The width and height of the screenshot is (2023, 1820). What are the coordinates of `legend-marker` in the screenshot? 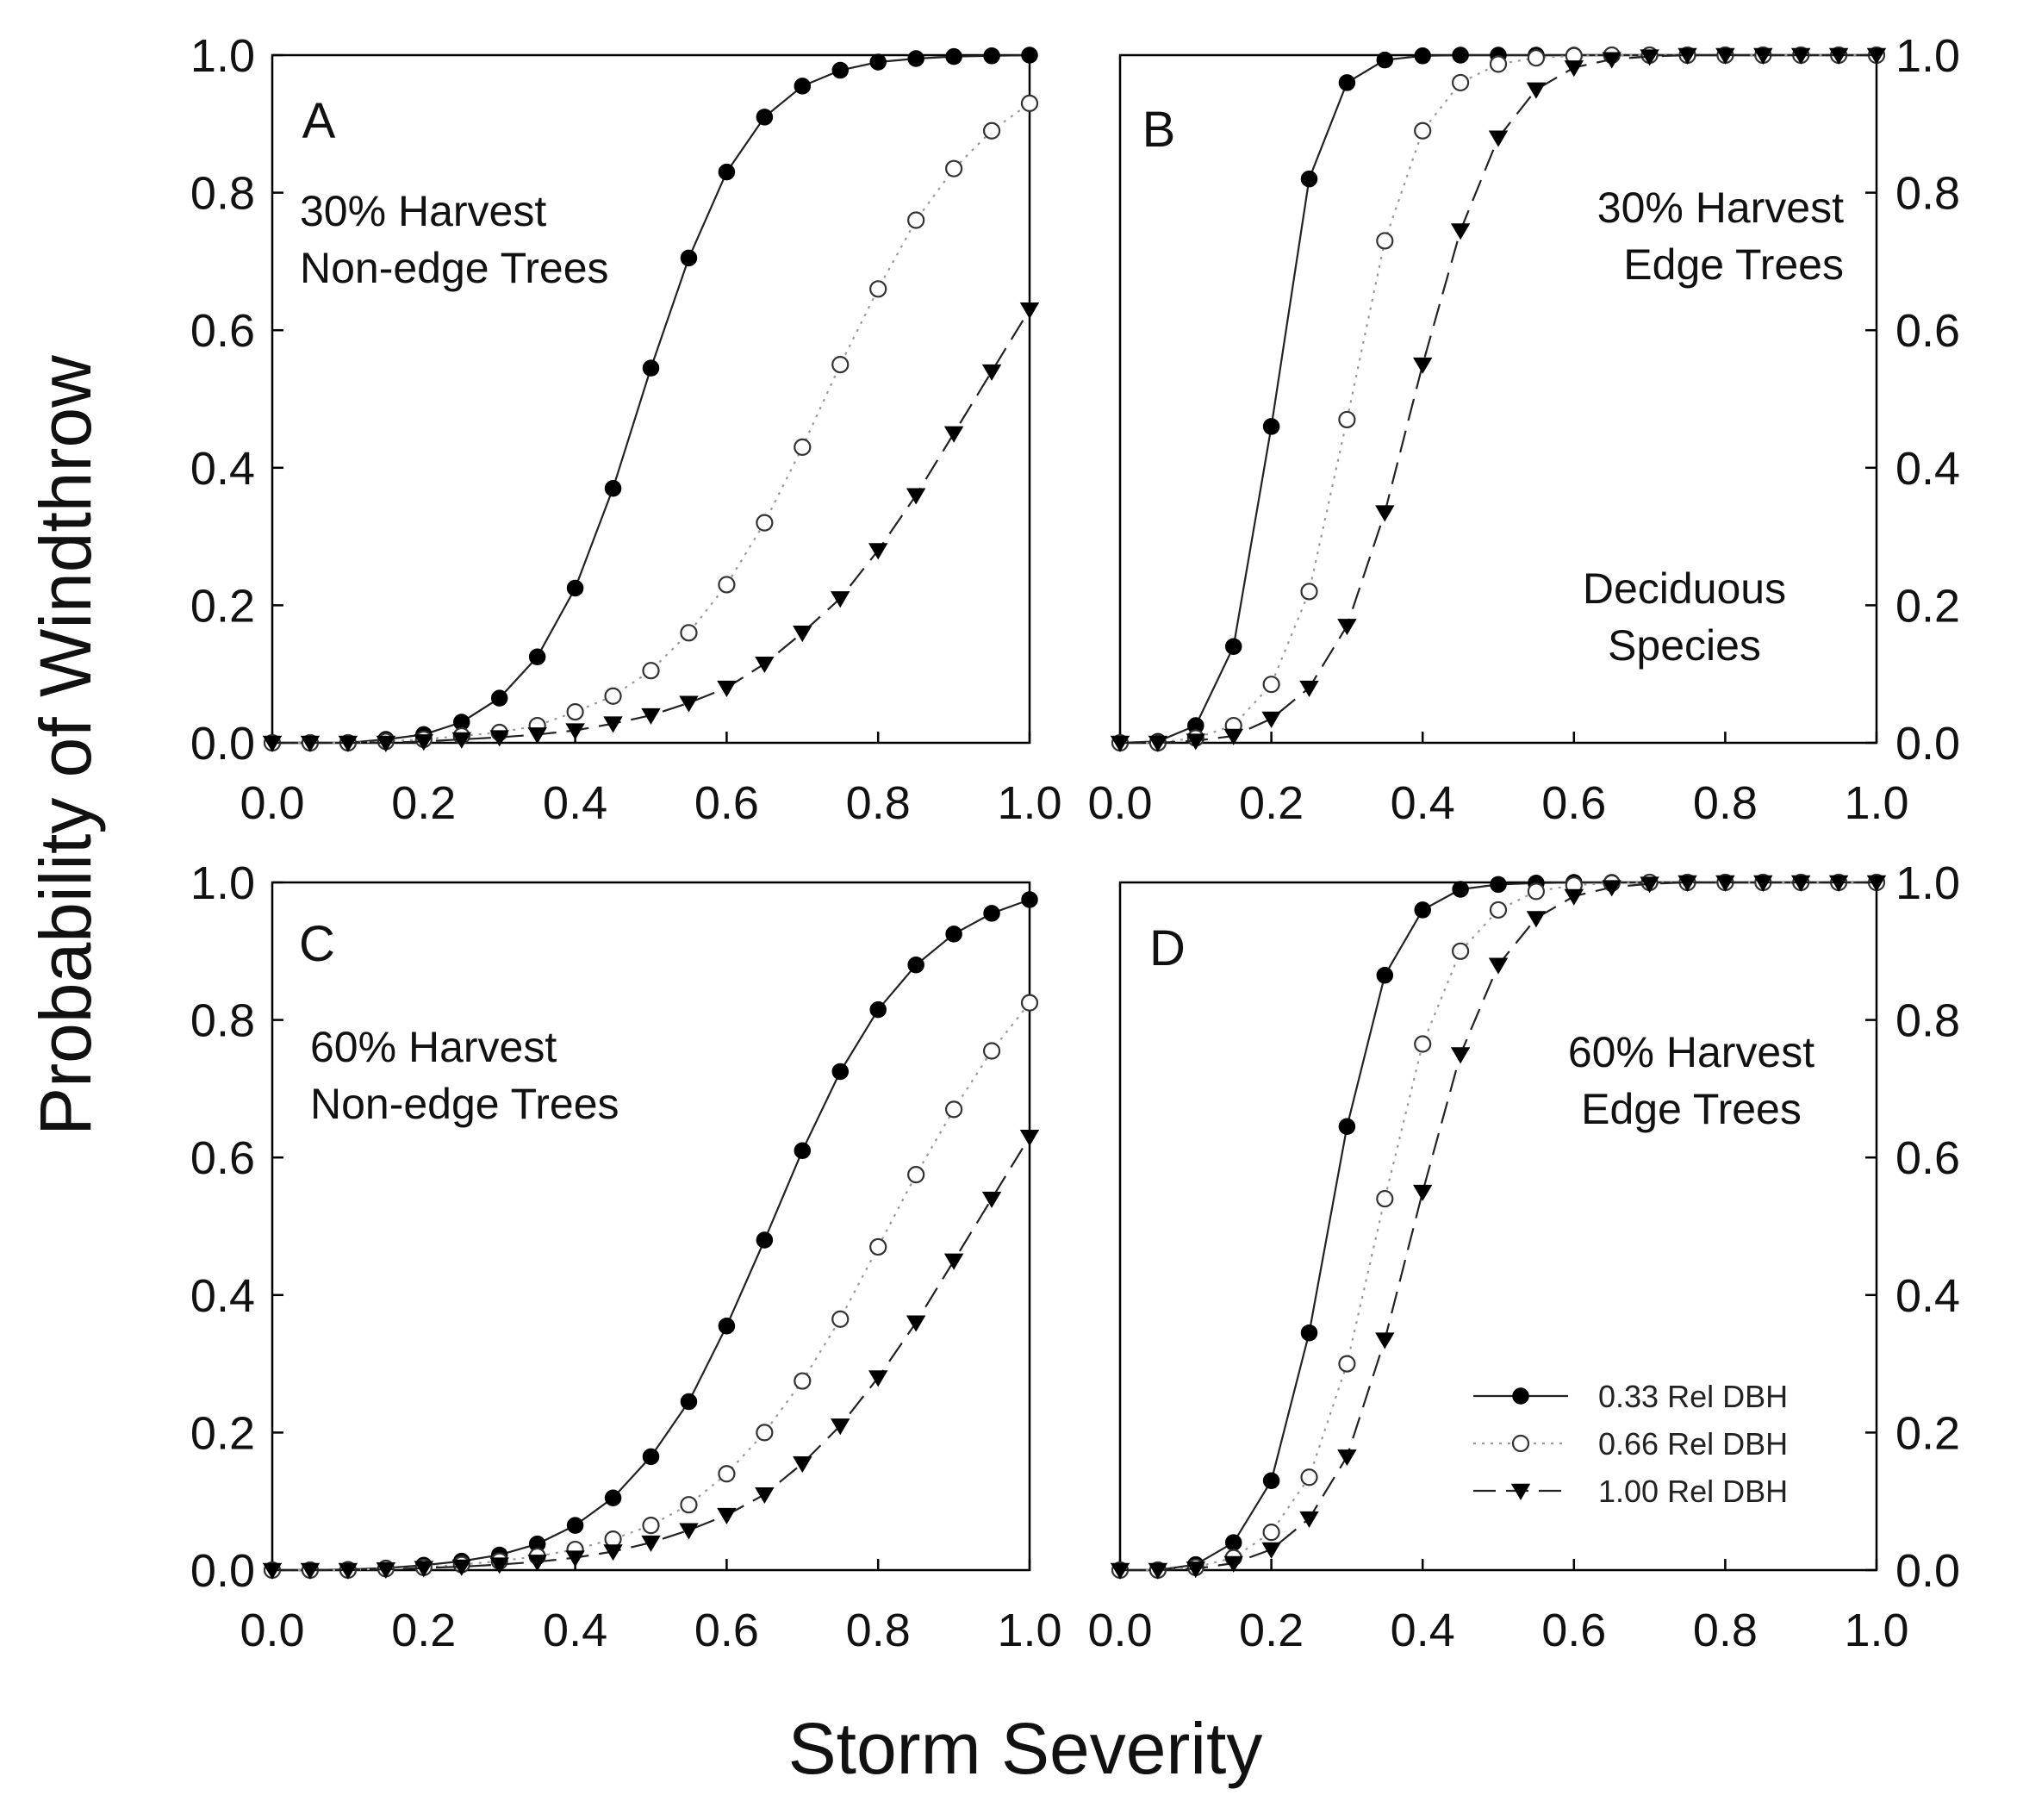 It's located at (1520, 1443).